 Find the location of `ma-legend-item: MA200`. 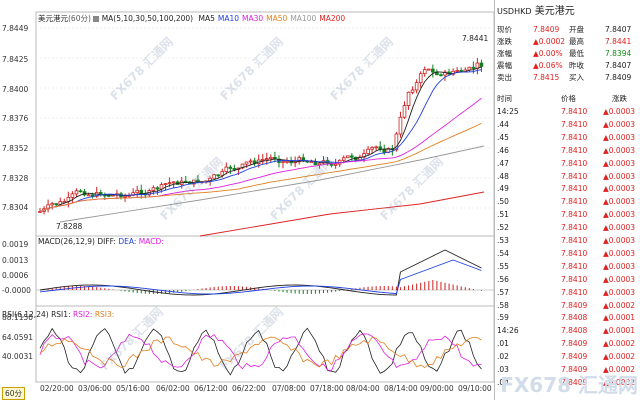

ma-legend-item: MA200 is located at coordinates (332, 18).